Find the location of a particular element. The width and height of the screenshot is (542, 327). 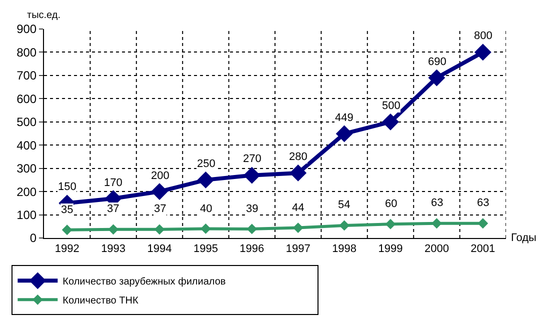

y-axis-title: тыс.ед. is located at coordinates (44, 15).